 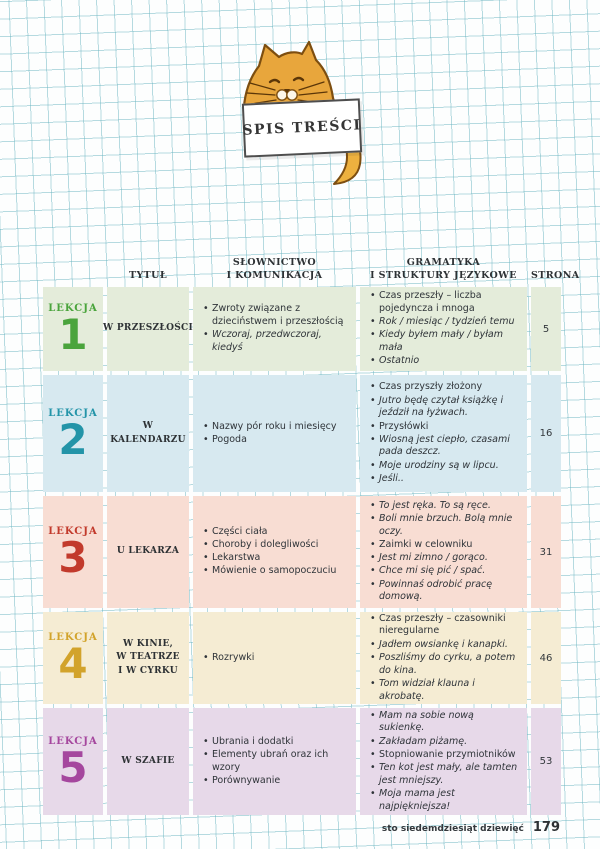 What do you see at coordinates (287, 91) in the screenshot?
I see `cat-nose` at bounding box center [287, 91].